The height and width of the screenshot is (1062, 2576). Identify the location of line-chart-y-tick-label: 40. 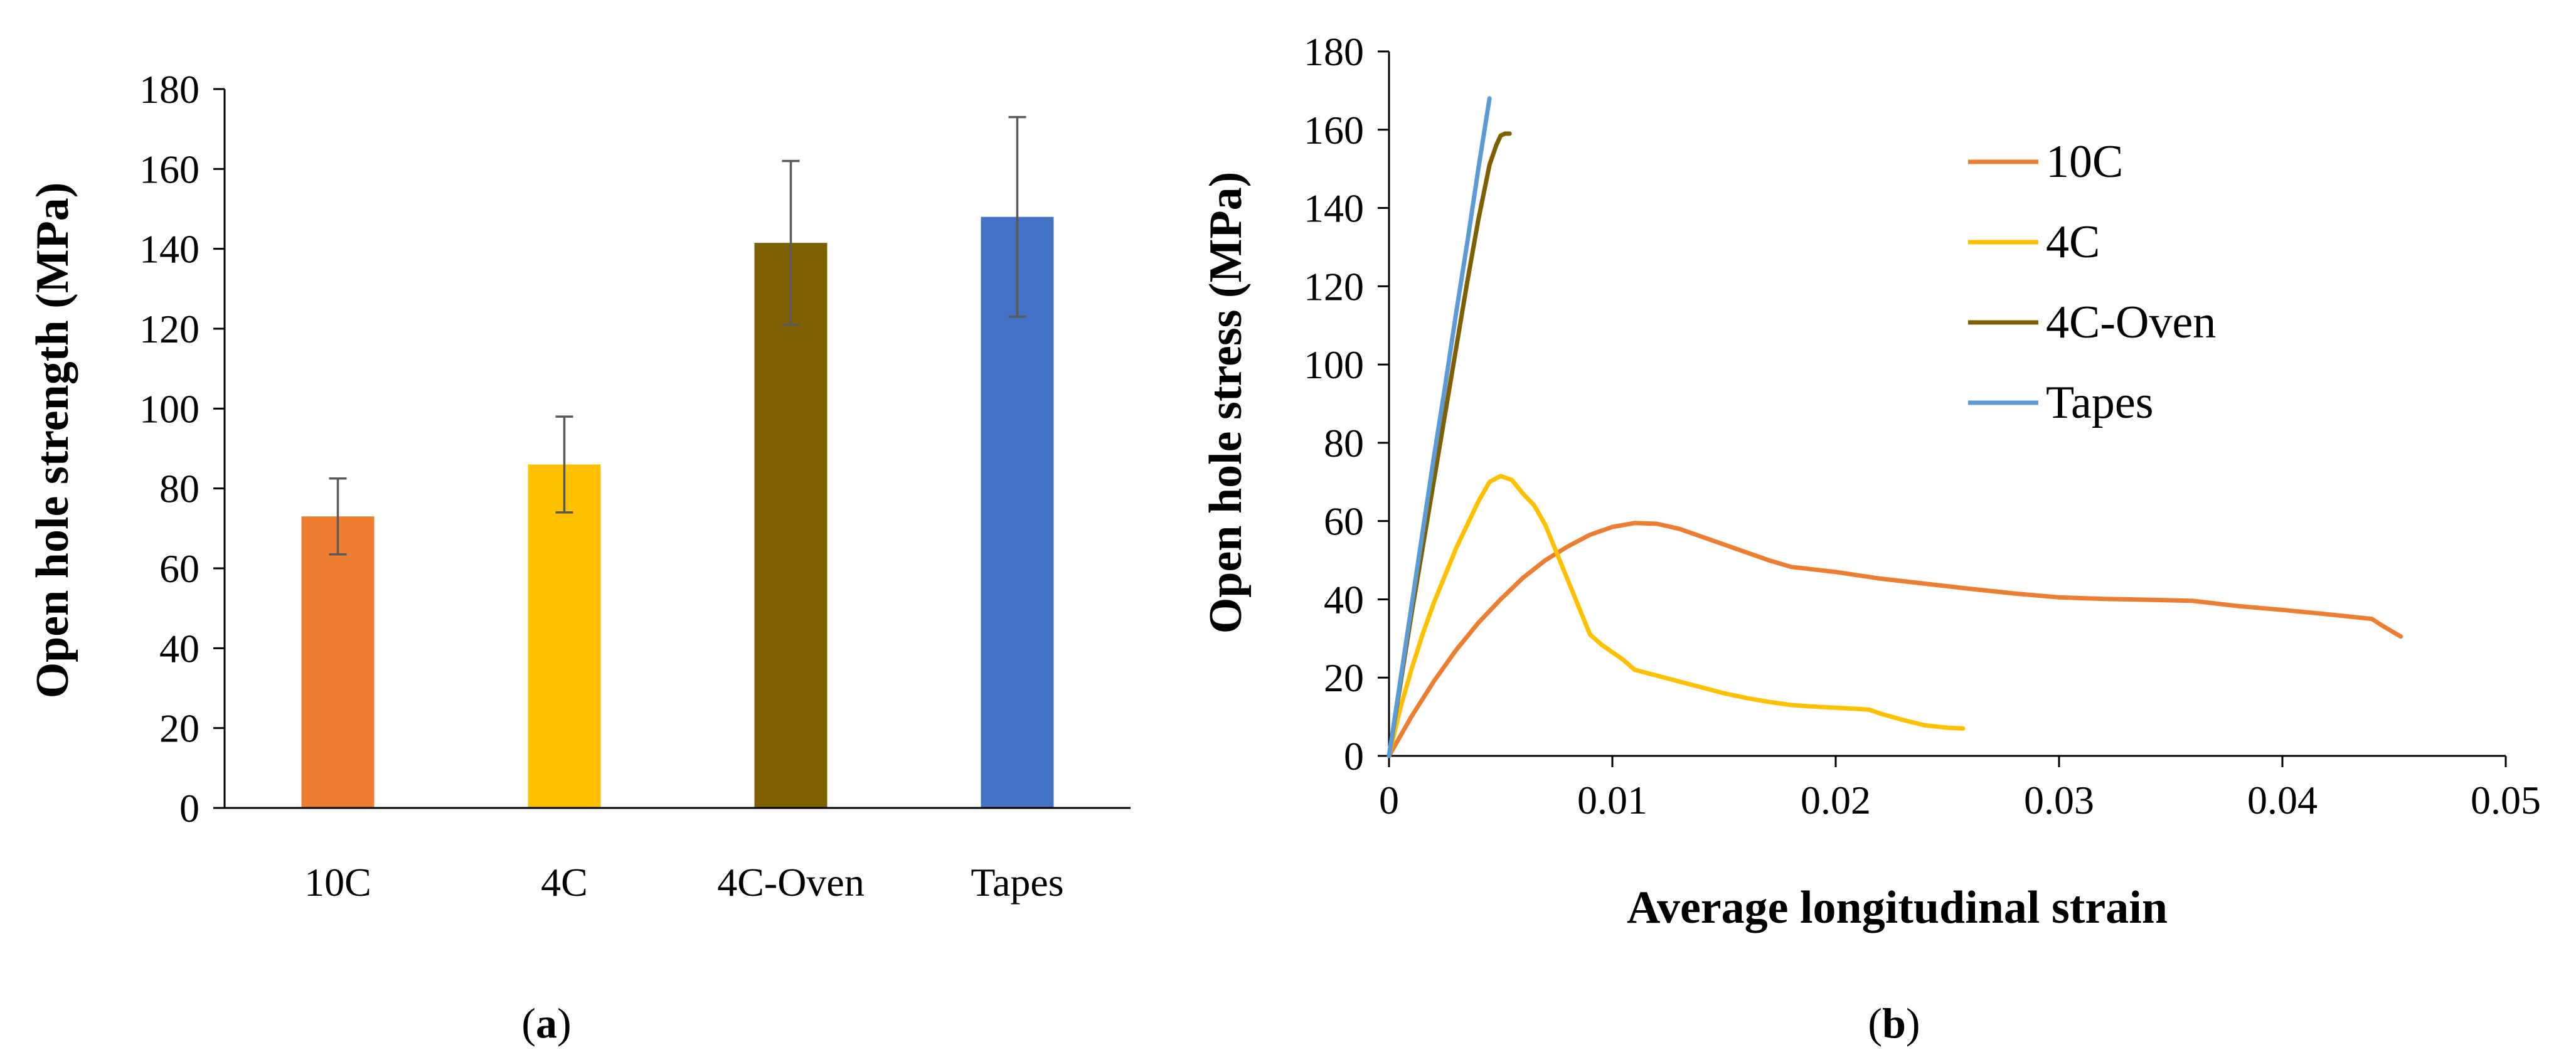
(1344, 600).